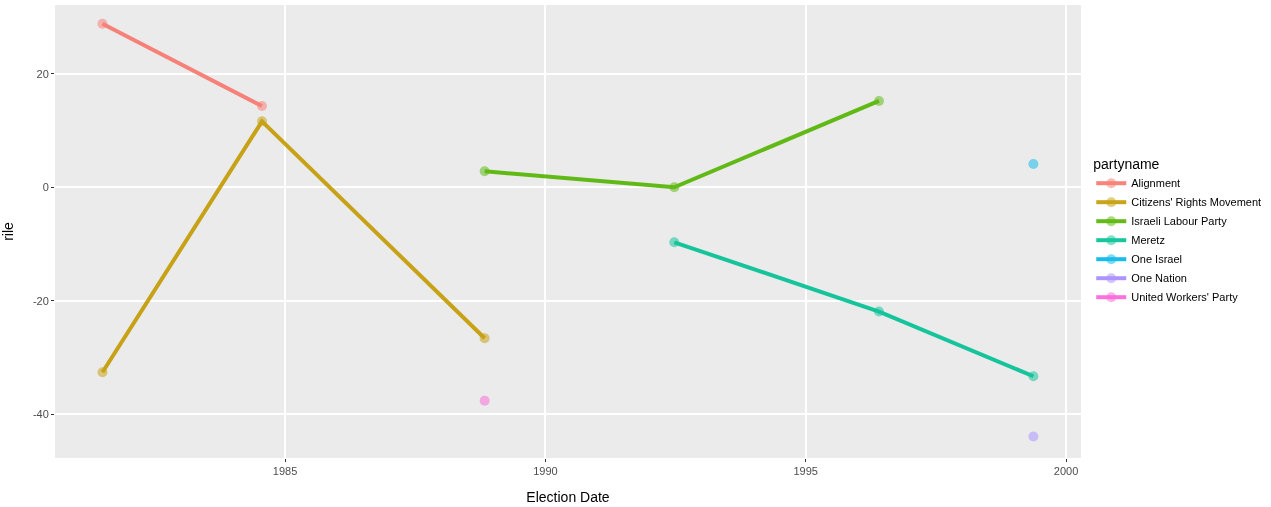 The width and height of the screenshot is (1271, 507). What do you see at coordinates (40, 300) in the screenshot?
I see `y-tick-label: -20` at bounding box center [40, 300].